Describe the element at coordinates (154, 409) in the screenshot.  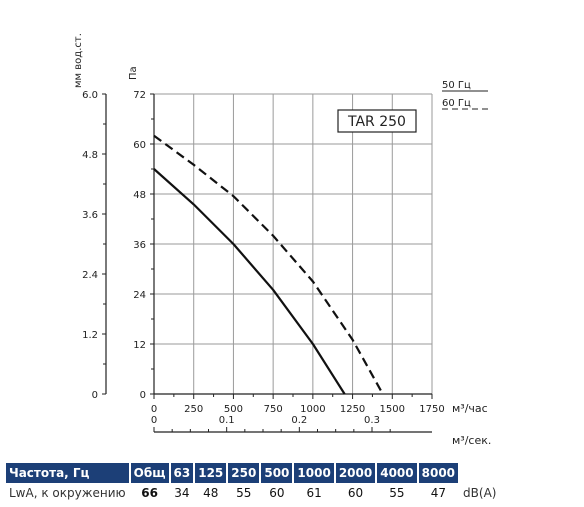
I see `m3h-tick-label: 0` at that location.